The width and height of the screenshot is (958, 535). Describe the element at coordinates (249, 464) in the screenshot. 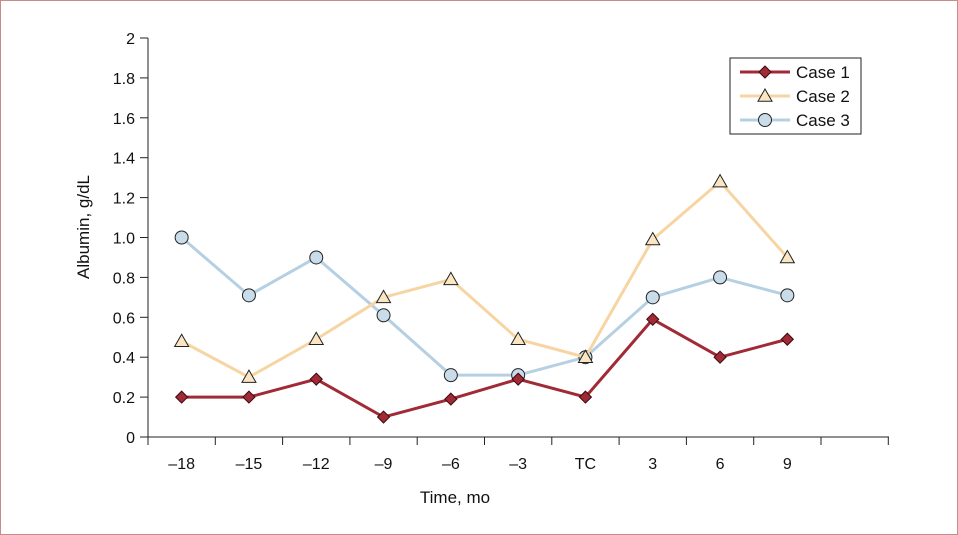

I see `x-tick-label: –15` at that location.